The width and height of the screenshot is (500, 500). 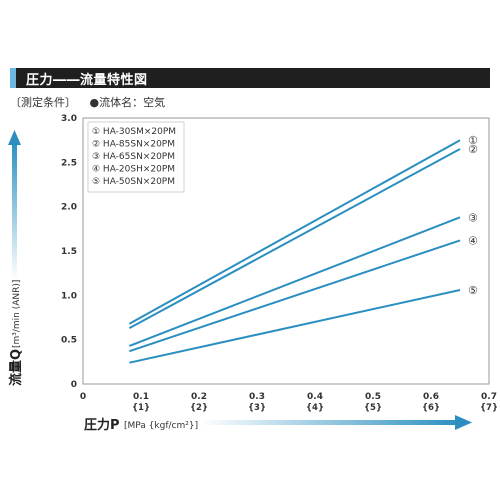 I want to click on y-axis-unit: [m³/min (ANR)], so click(x=17, y=314).